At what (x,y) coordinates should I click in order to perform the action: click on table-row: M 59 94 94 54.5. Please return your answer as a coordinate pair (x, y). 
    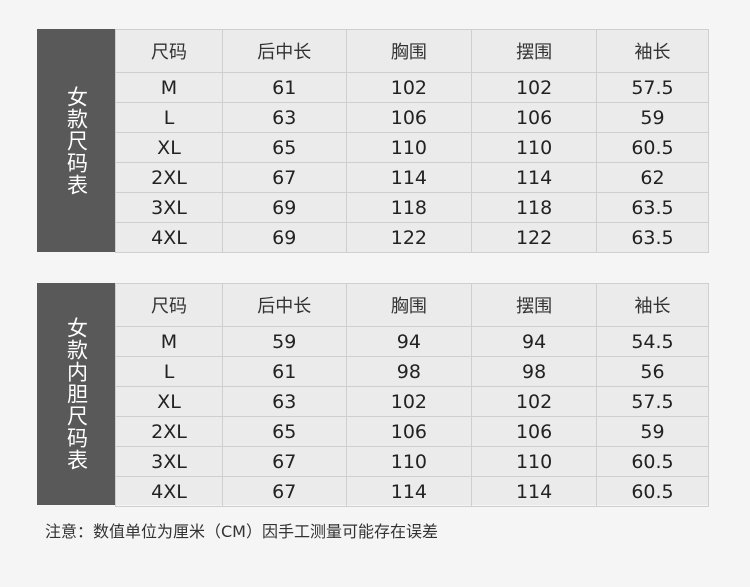
    Looking at the image, I should click on (412, 341).